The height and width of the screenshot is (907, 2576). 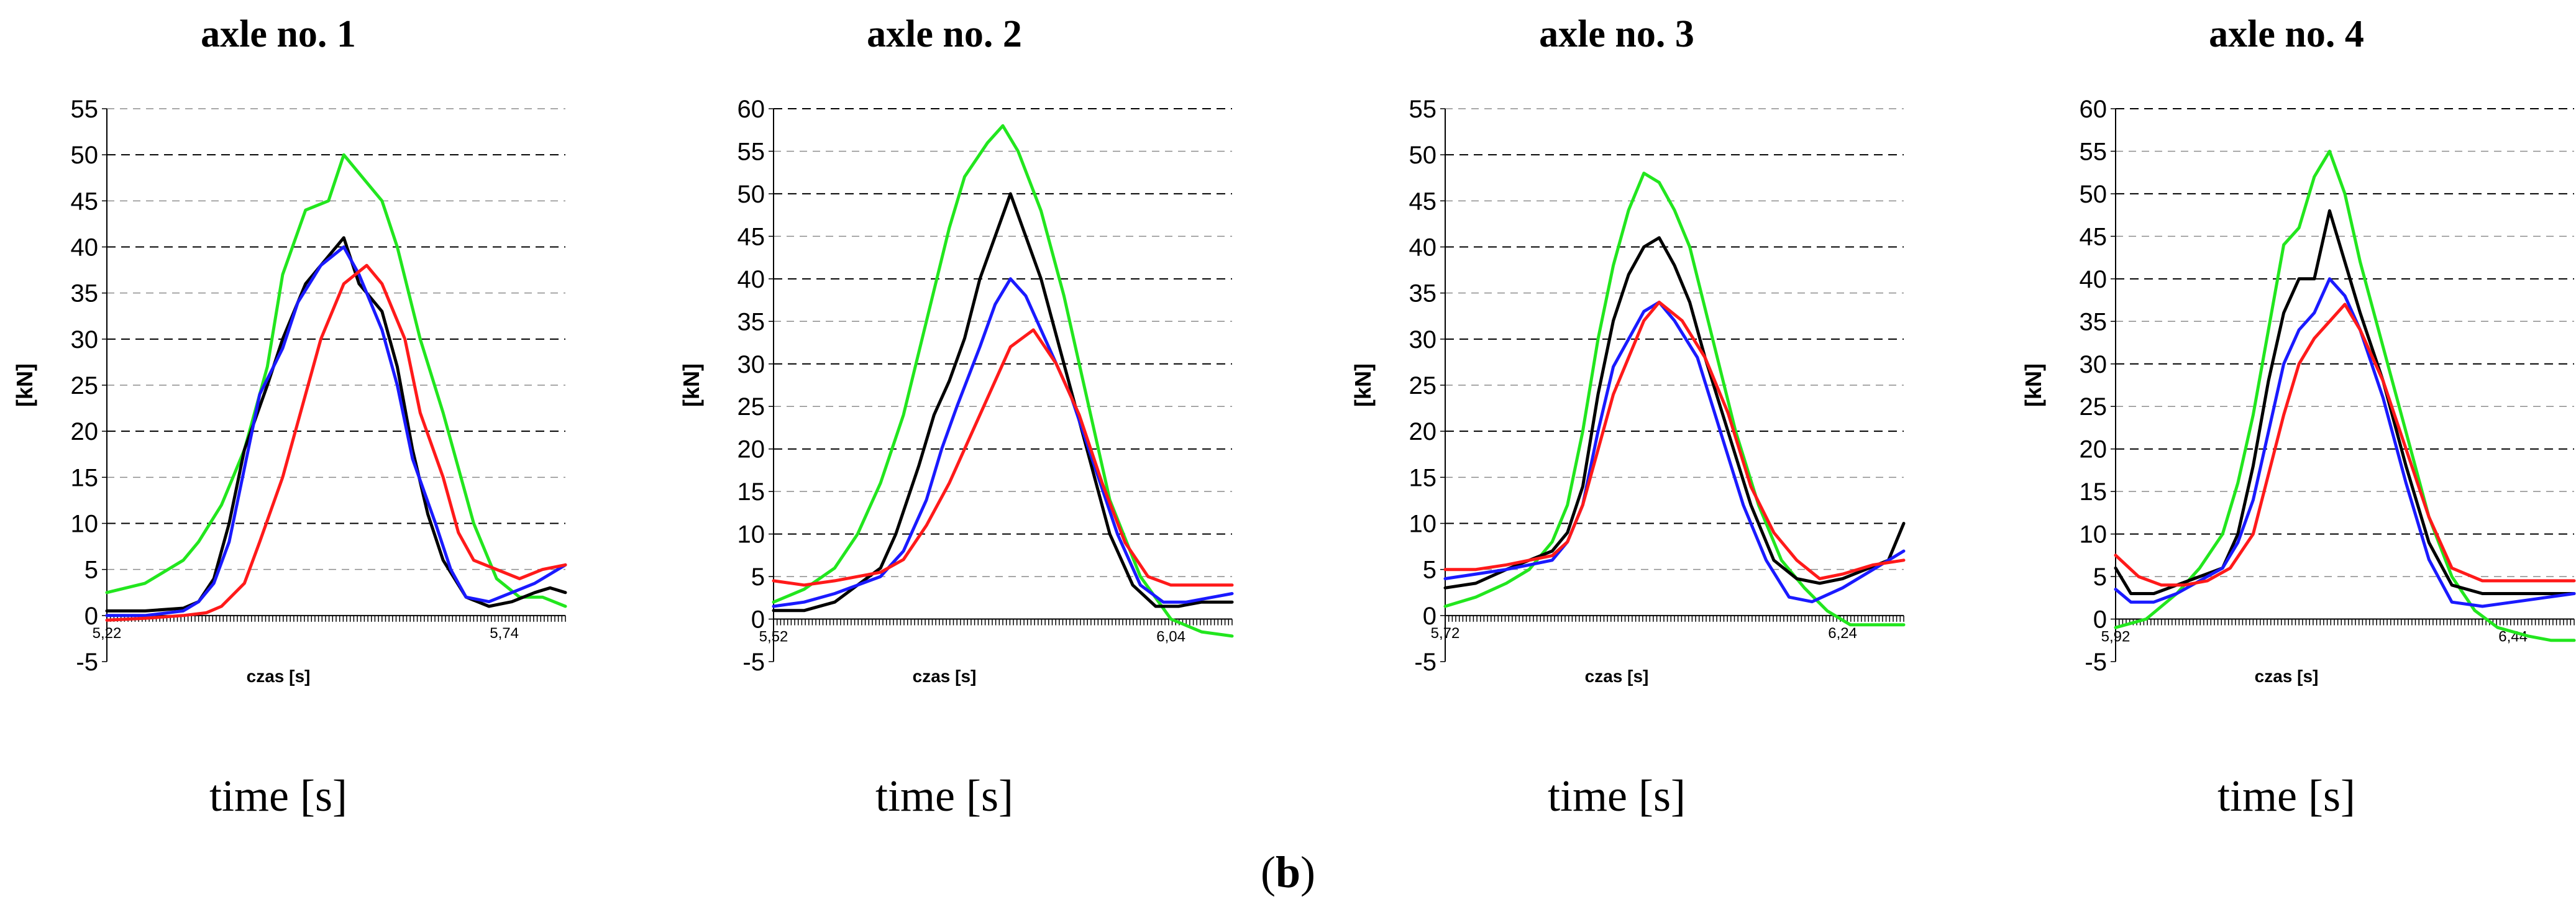 What do you see at coordinates (1307, 872) in the screenshot?
I see `caption-close: )` at bounding box center [1307, 872].